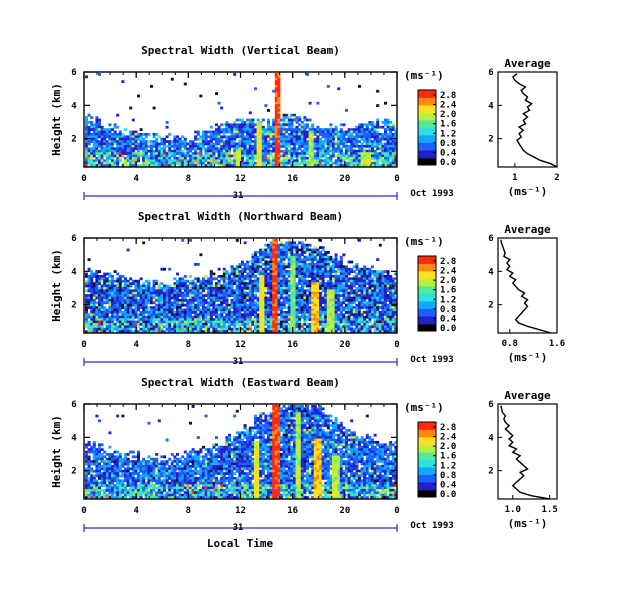  Describe the element at coordinates (427, 110) in the screenshot. I see `colorbar-segment` at that location.